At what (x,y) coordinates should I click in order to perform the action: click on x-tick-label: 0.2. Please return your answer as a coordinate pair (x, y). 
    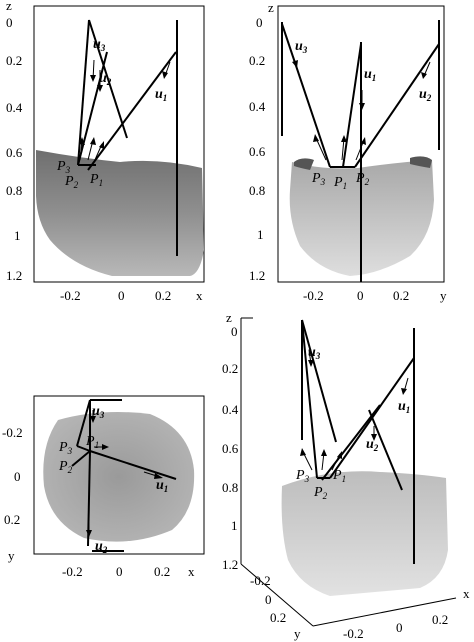
    Looking at the image, I should click on (440, 619).